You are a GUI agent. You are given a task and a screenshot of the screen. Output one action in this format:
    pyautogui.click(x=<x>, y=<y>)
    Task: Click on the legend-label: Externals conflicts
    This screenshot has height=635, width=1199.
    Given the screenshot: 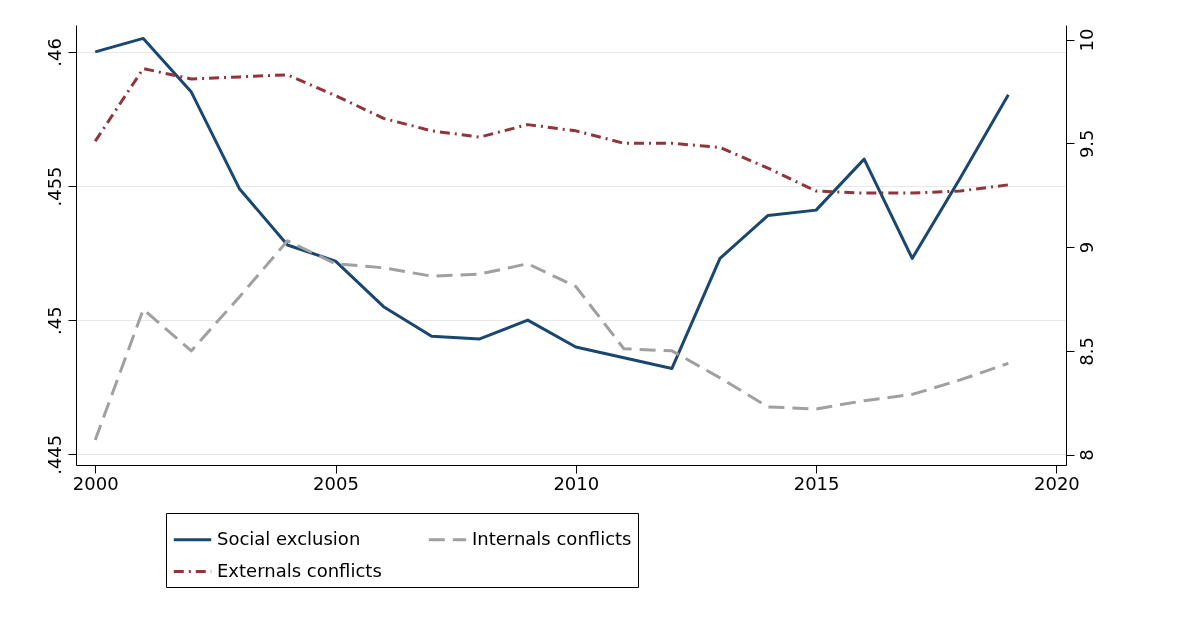 What is the action you would take?
    pyautogui.click(x=299, y=570)
    